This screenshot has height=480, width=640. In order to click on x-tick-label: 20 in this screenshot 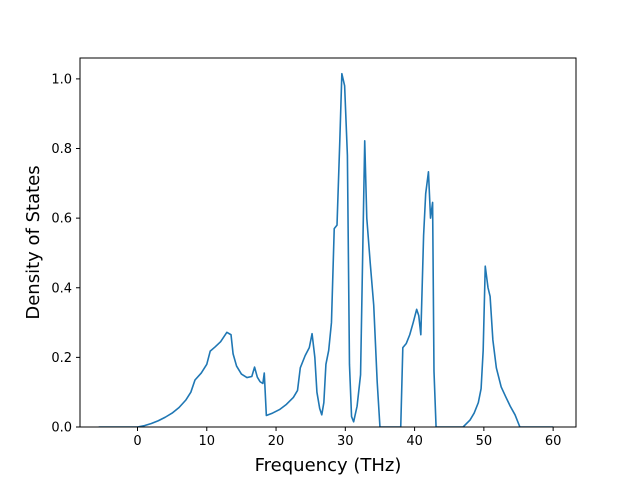, I will do `click(276, 441)`.